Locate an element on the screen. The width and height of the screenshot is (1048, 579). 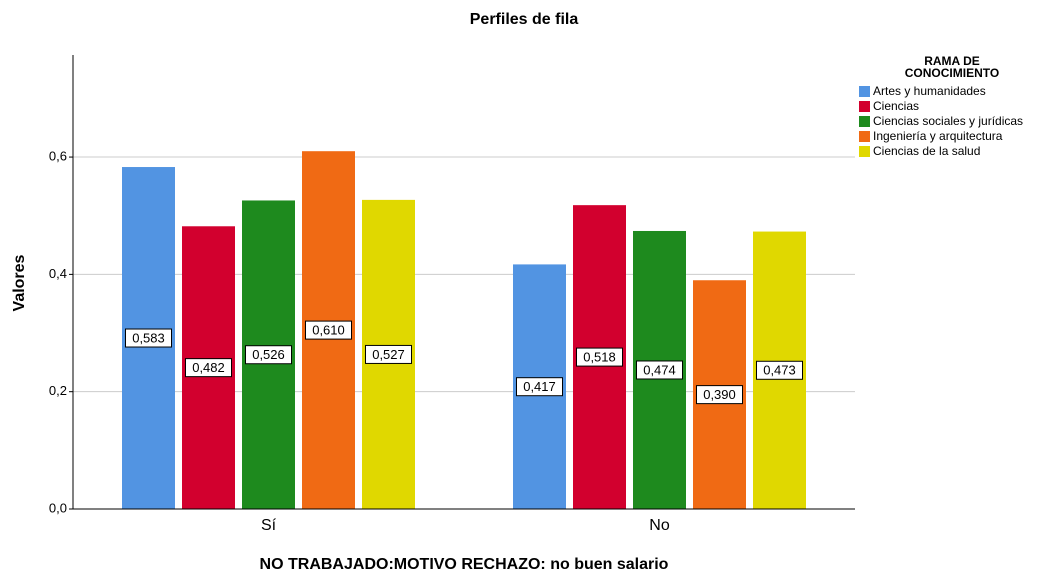
value-label: 0,390 is located at coordinates (719, 394).